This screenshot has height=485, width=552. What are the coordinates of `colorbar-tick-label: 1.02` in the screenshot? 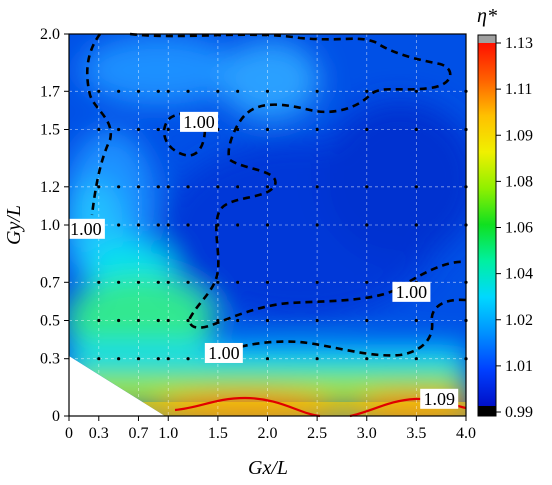 It's located at (519, 320).